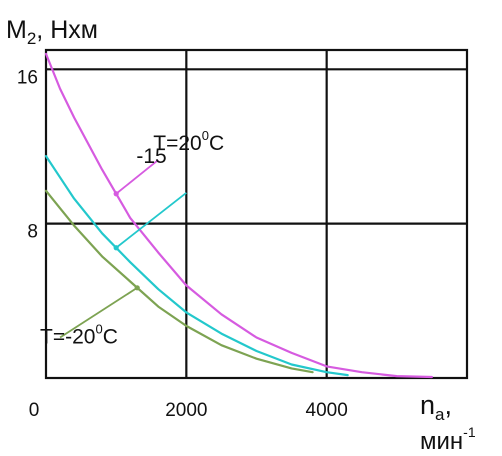 This screenshot has width=502, height=456. What do you see at coordinates (186, 410) in the screenshot?
I see `x-tick-label-1: 2000` at bounding box center [186, 410].